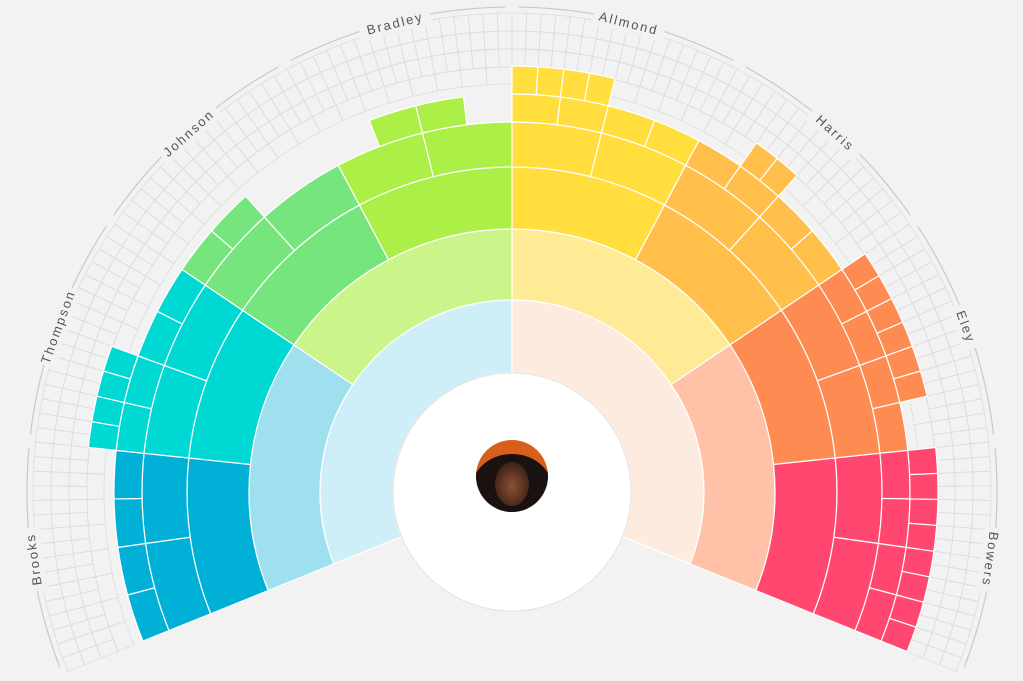 This screenshot has height=681, width=1023. What do you see at coordinates (512, 487) in the screenshot?
I see `person-avatar` at bounding box center [512, 487].